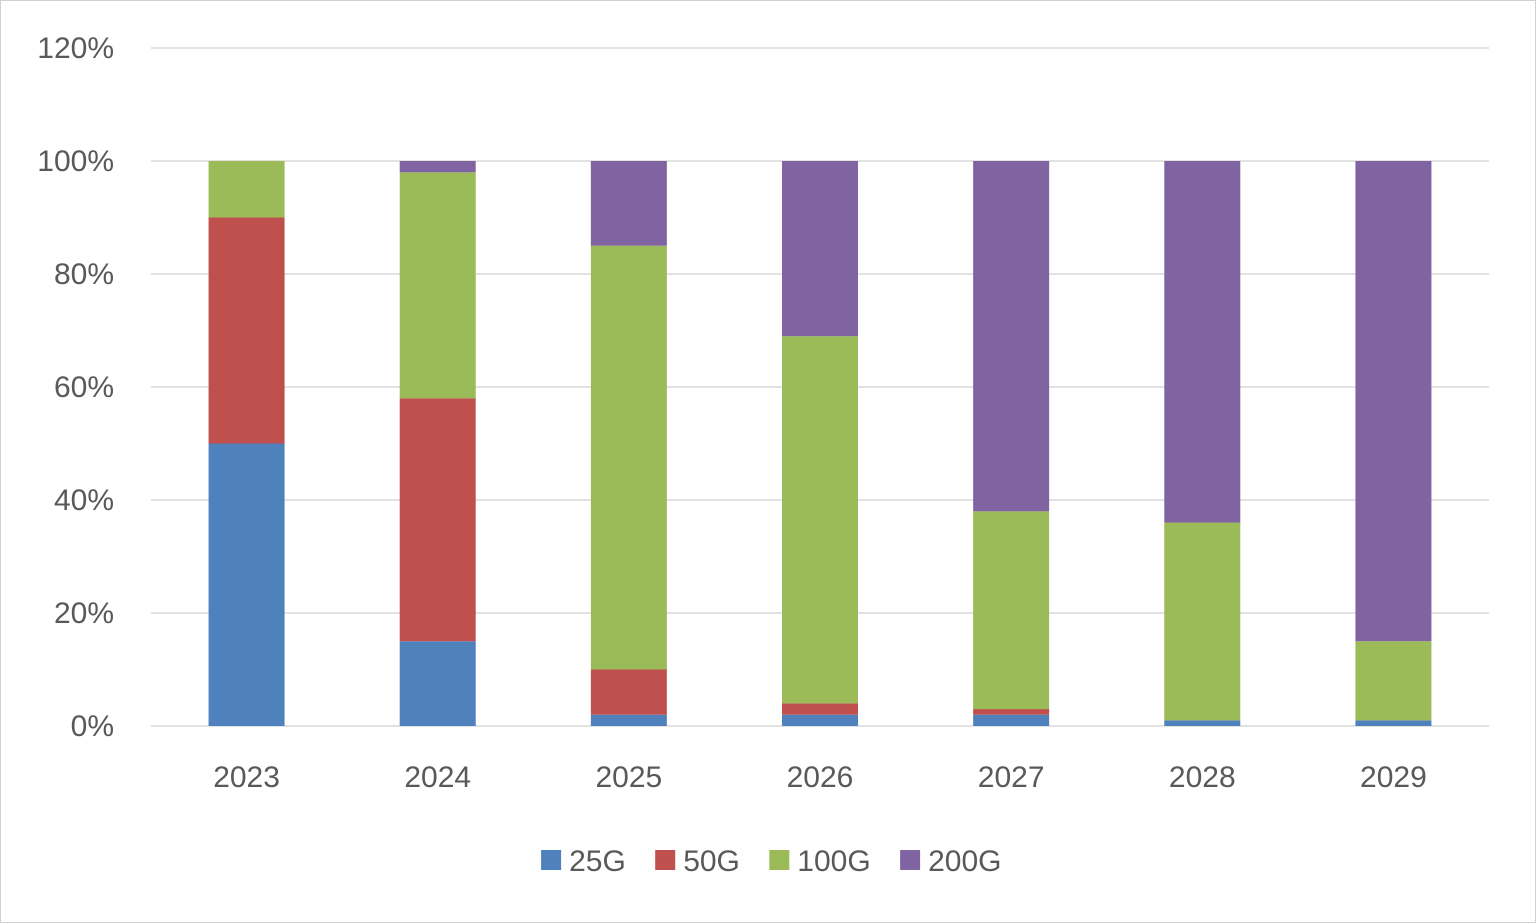  I want to click on bar-2028-100G, so click(1202, 621).